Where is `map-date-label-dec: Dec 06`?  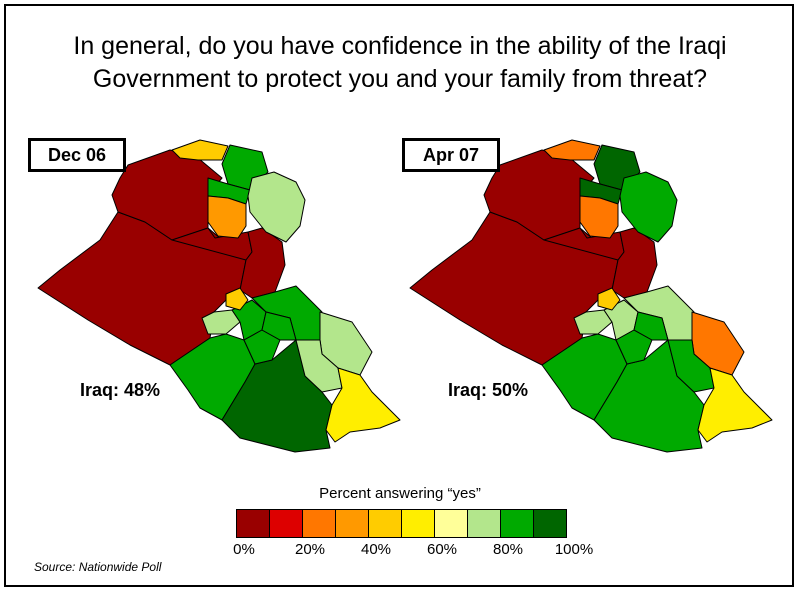 map-date-label-dec: Dec 06 is located at coordinates (77, 155).